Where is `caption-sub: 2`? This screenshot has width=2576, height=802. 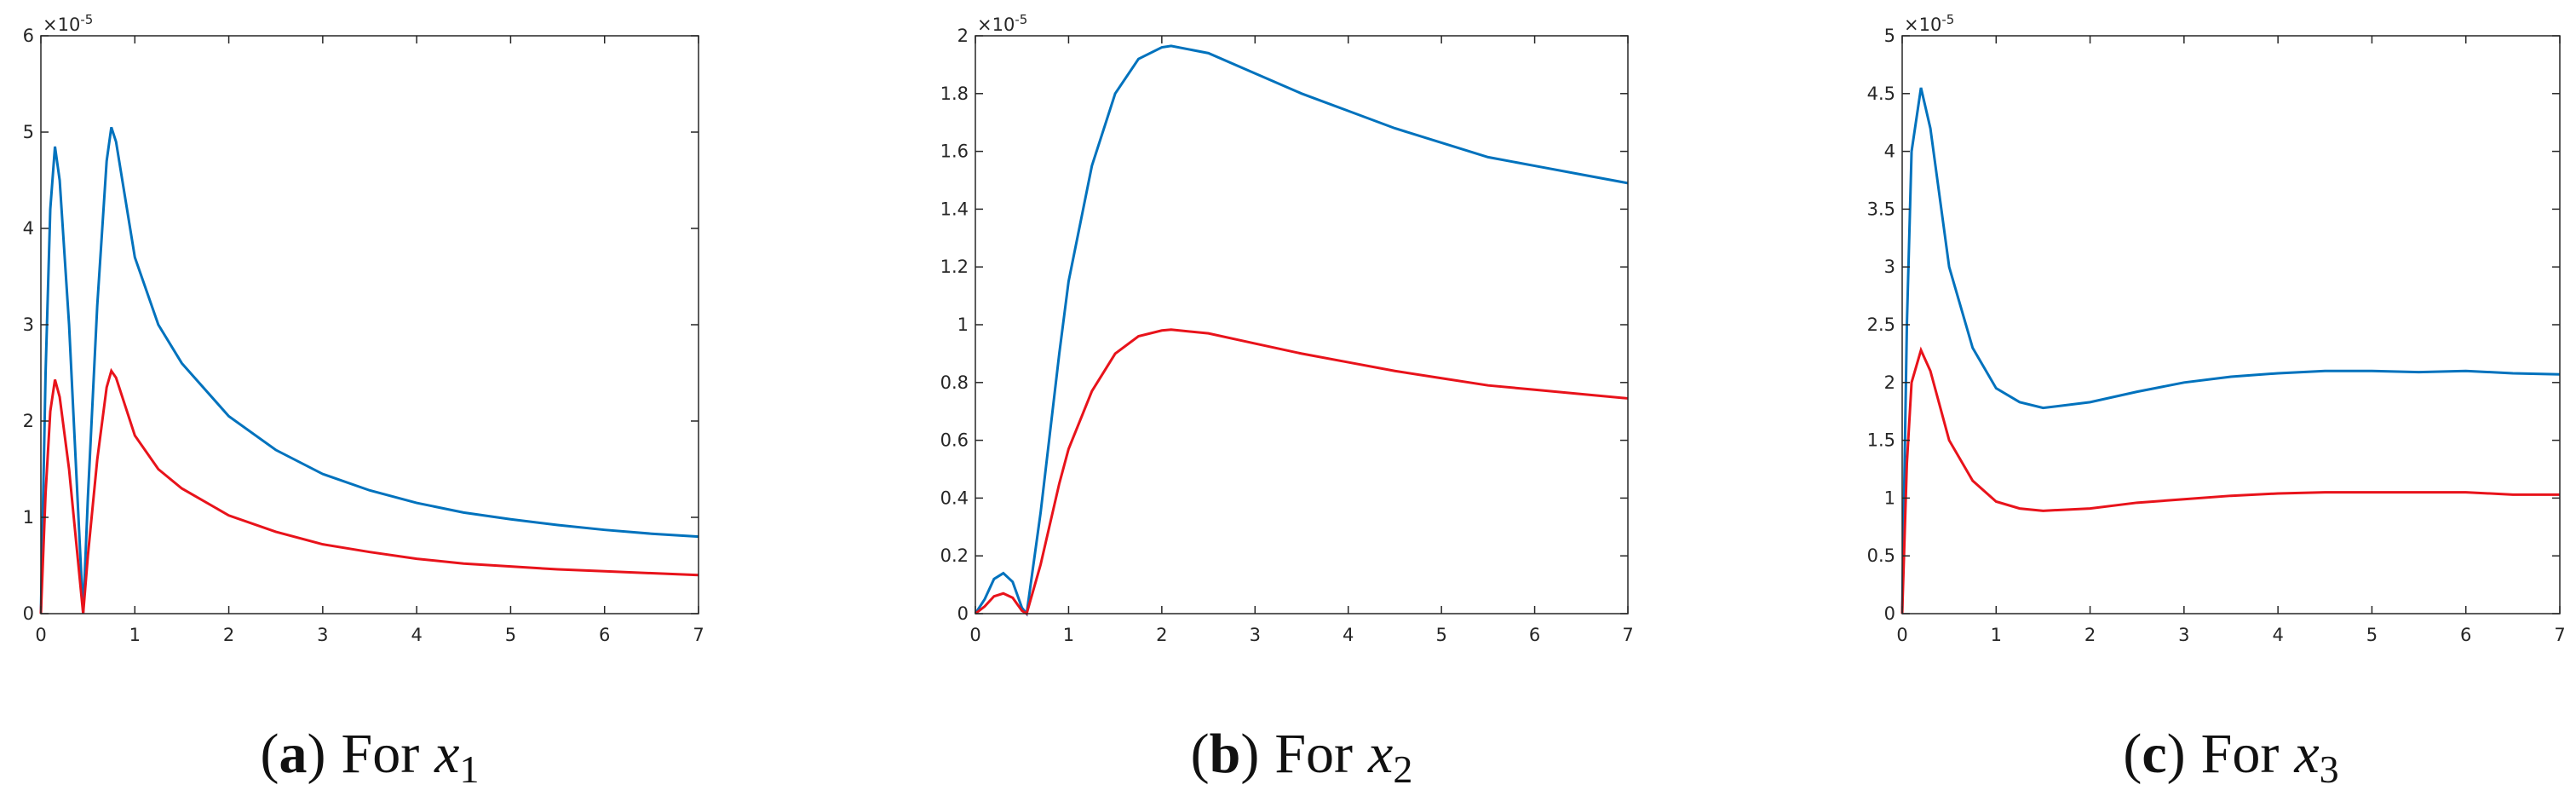
caption-sub: 2 is located at coordinates (1403, 769).